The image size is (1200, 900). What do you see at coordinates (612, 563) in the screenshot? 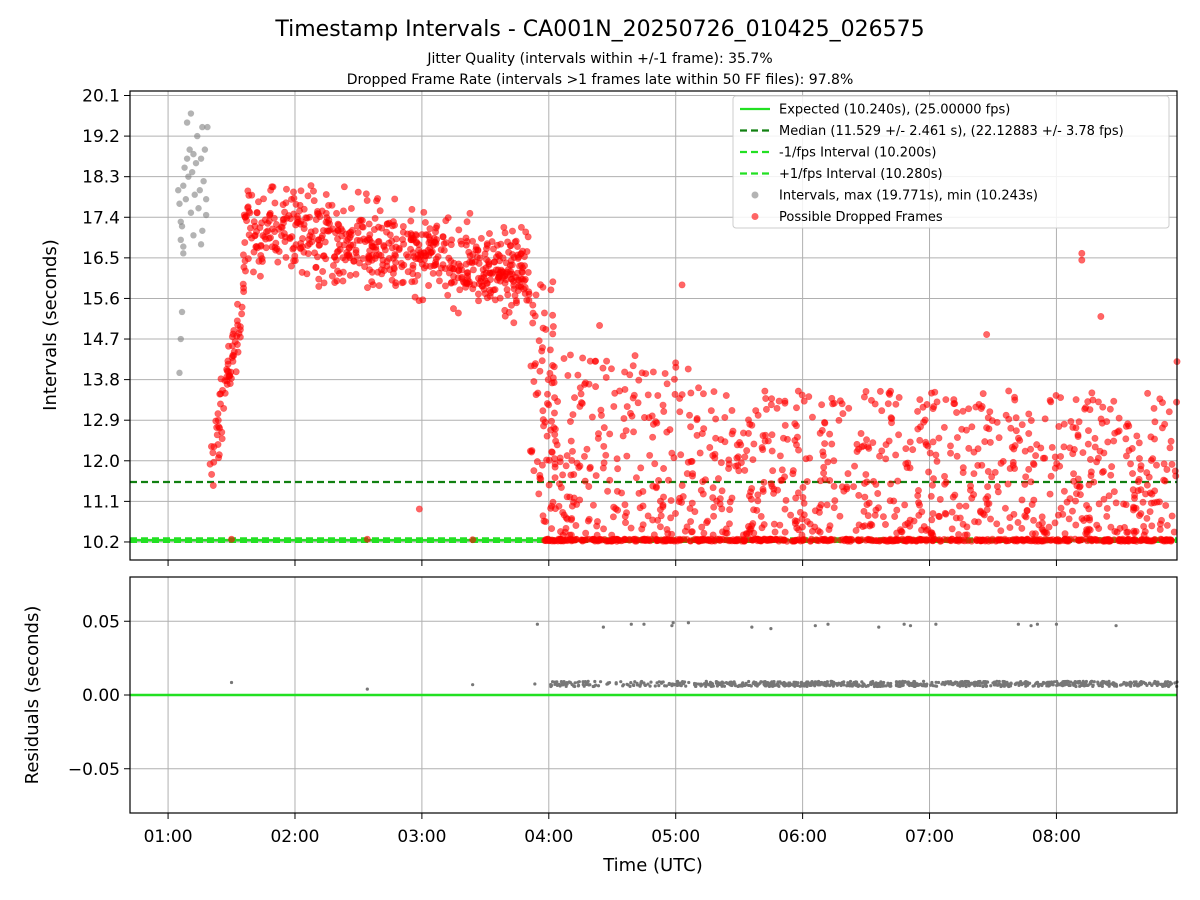
I see `top-x-ticks` at bounding box center [612, 563].